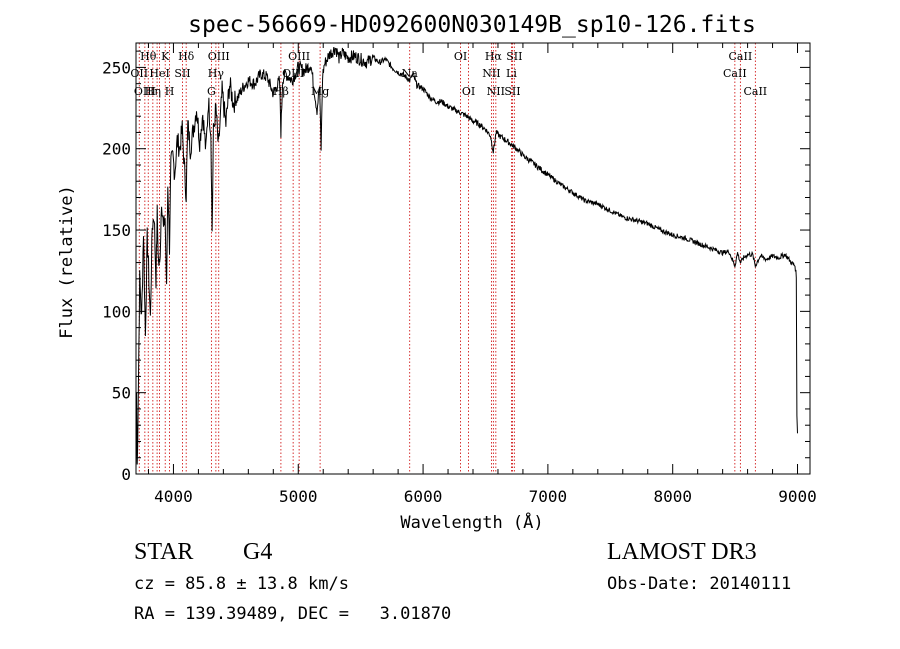 This screenshot has height=649, width=900. Describe the element at coordinates (116, 67) in the screenshot. I see `y-tick-label: 250` at that location.